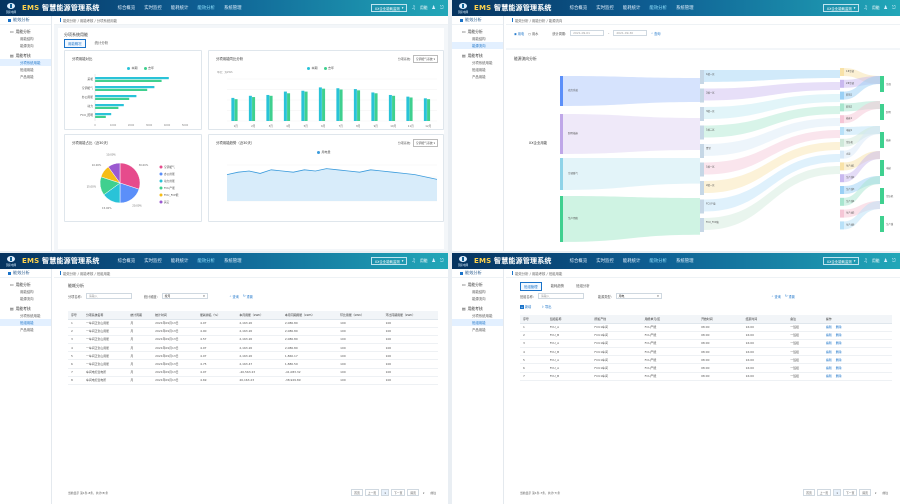 This screenshot has width=900, height=504. Describe the element at coordinates (546, 307) in the screenshot. I see `export-button: ⇪ 导出` at that location.